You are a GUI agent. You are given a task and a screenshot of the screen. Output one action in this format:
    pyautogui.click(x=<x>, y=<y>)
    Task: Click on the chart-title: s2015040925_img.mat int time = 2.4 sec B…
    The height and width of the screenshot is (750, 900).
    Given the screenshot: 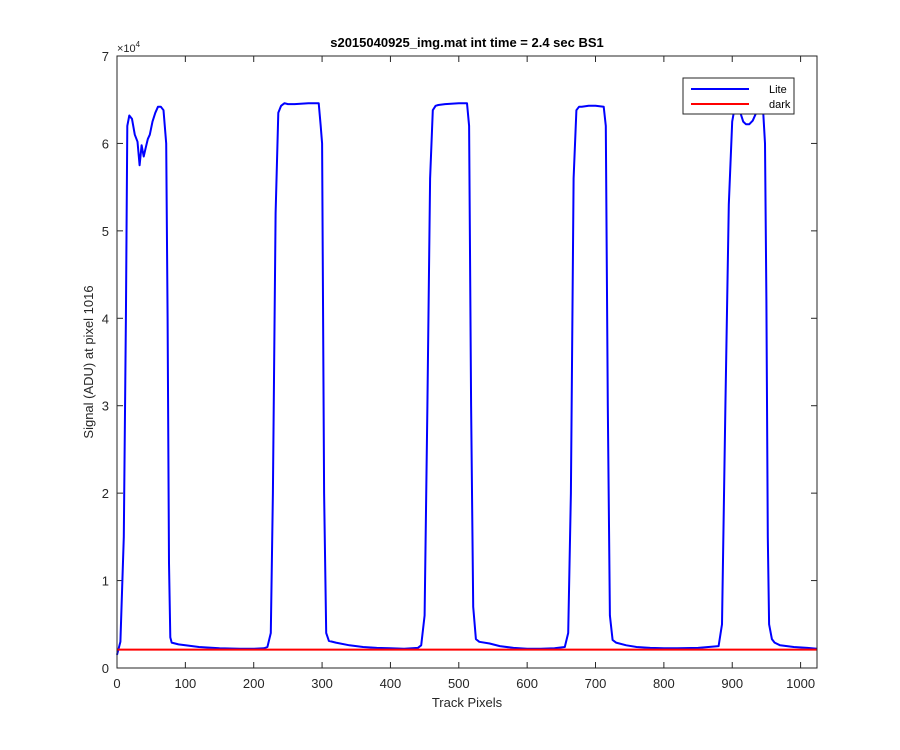 What is the action you would take?
    pyautogui.click(x=467, y=42)
    